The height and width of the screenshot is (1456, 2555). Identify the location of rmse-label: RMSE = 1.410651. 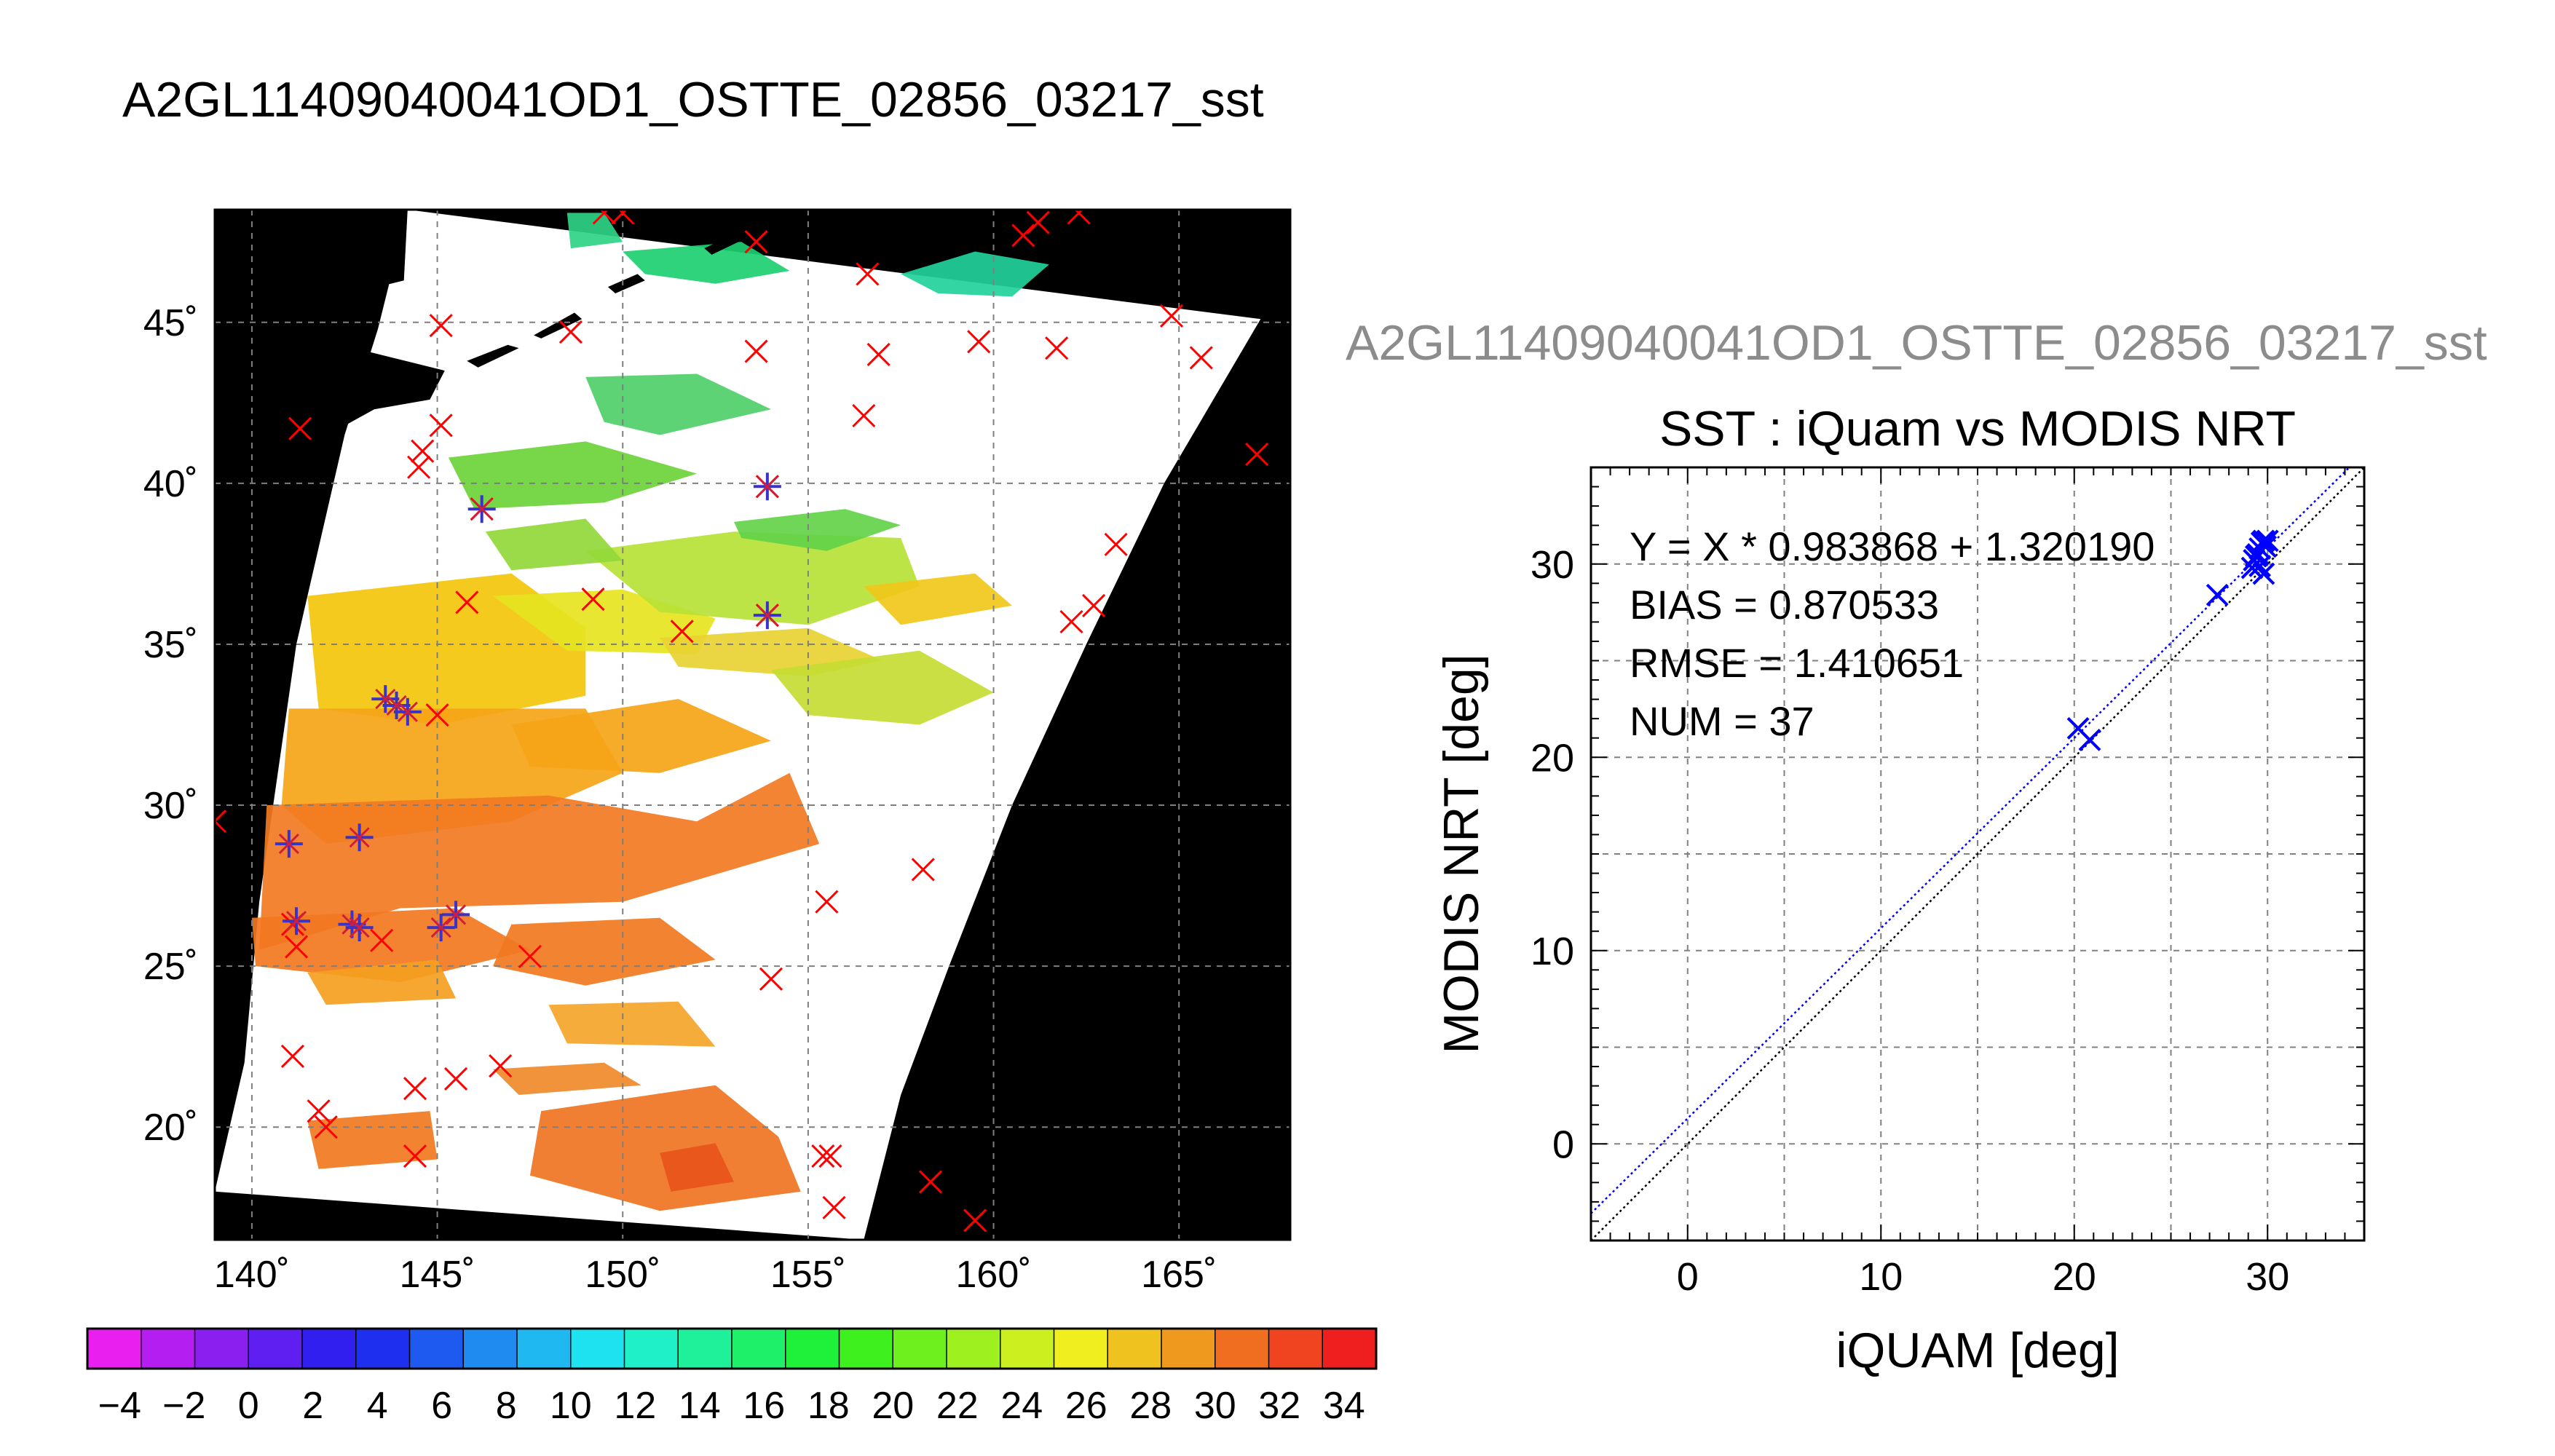
(1797, 663).